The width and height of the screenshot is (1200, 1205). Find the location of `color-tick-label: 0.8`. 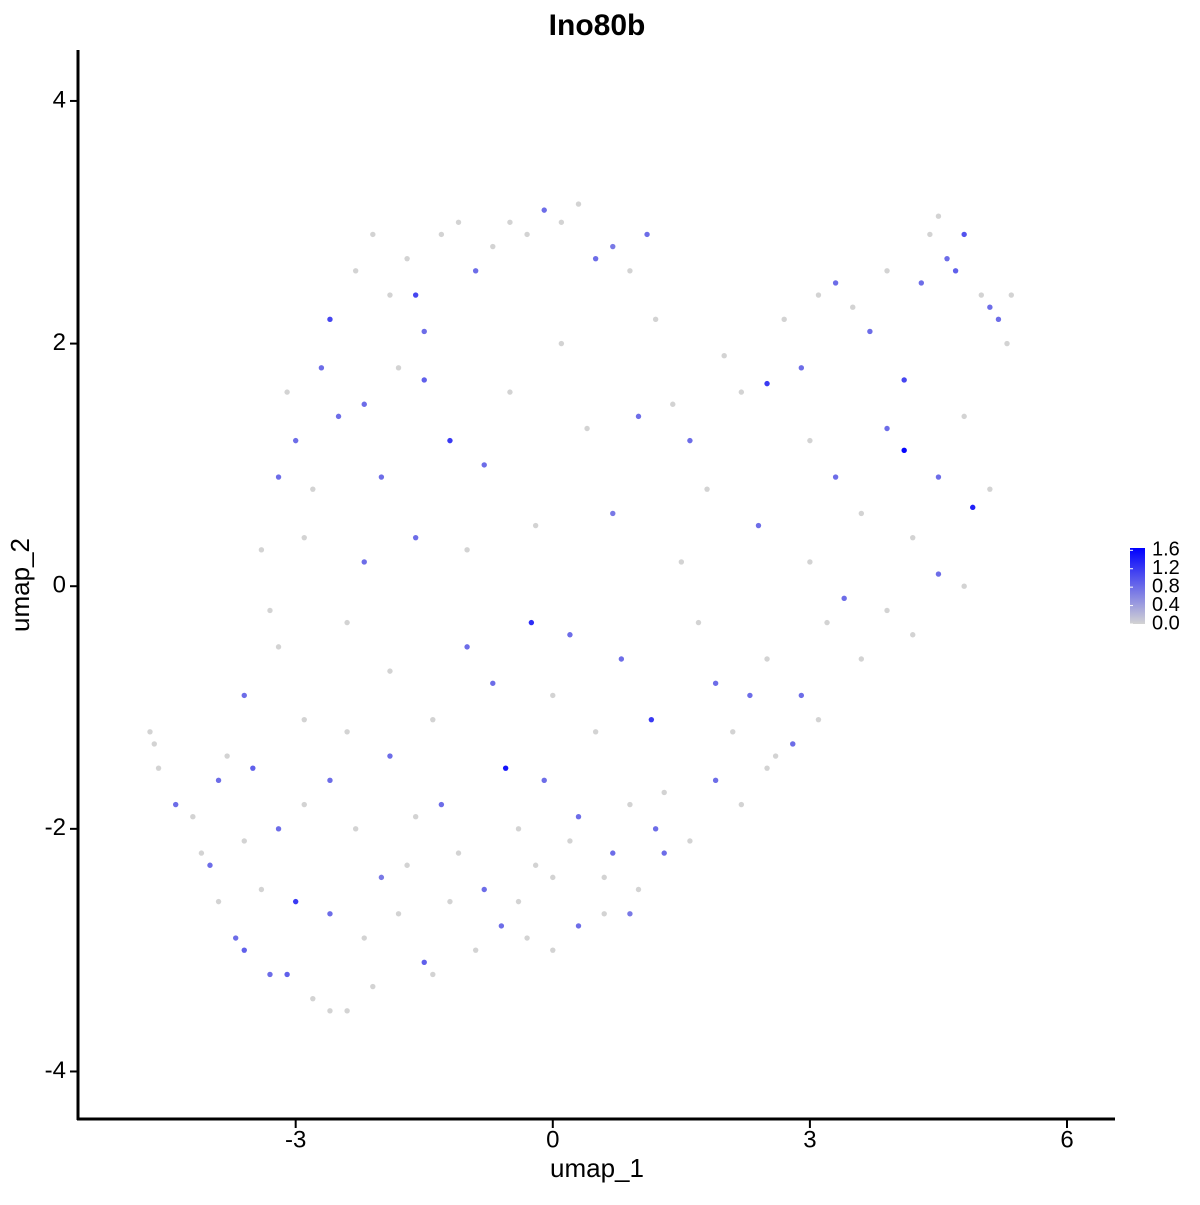

color-tick-label: 0.8 is located at coordinates (1166, 586).